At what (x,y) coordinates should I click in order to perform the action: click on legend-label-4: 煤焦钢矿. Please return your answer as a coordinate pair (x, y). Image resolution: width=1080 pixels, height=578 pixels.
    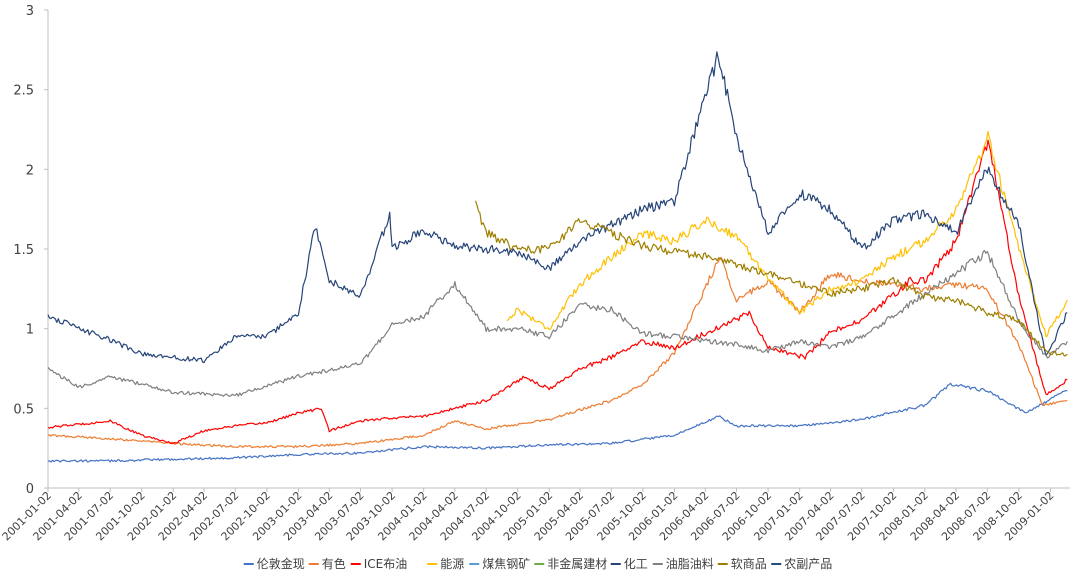
    Looking at the image, I should click on (506, 564).